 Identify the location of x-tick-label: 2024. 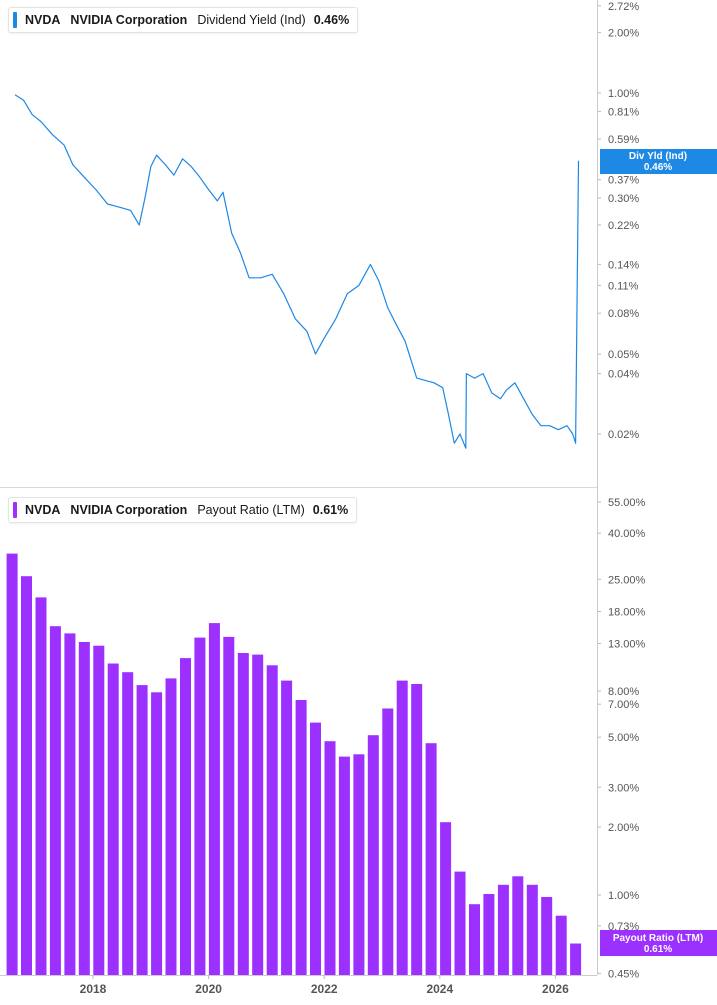
(439, 989).